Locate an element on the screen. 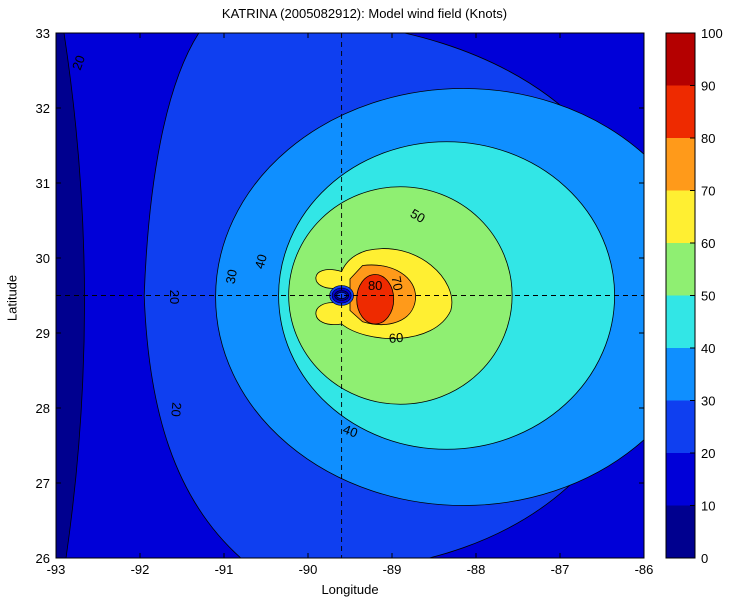 Image resolution: width=729 pixels, height=598 pixels. colorbar-tick-label: 0 is located at coordinates (704, 558).